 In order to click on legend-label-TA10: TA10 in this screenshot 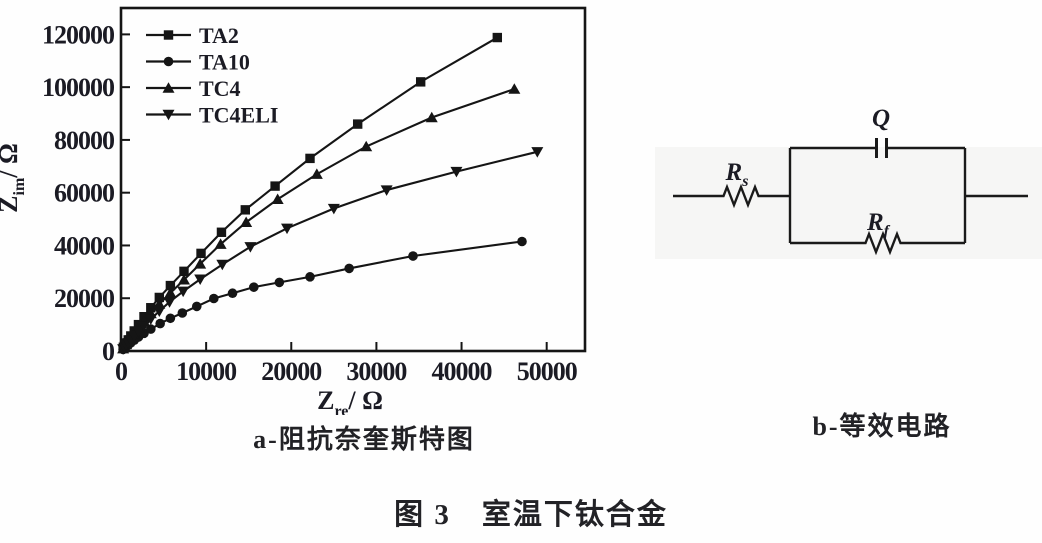, I will do `click(224, 62)`.